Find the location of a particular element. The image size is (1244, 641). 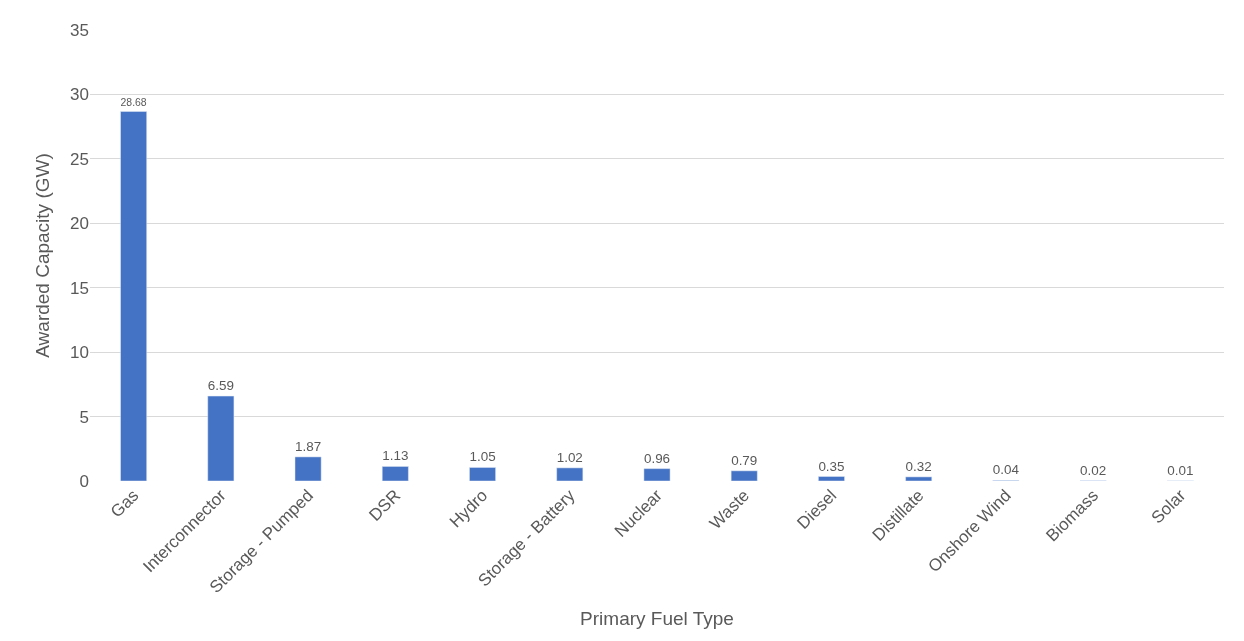

data-label: 1.87 is located at coordinates (308, 446).